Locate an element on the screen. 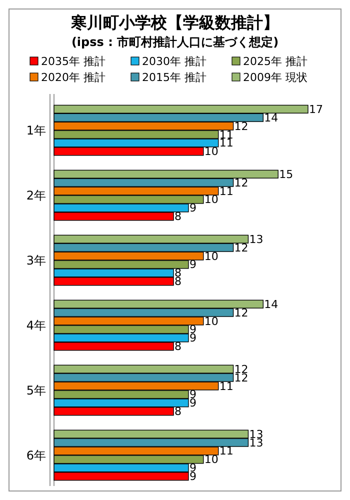 The width and height of the screenshot is (350, 500). chart-subtitle: (ipss : 市町村推計人口に基づく想定) is located at coordinates (175, 42).